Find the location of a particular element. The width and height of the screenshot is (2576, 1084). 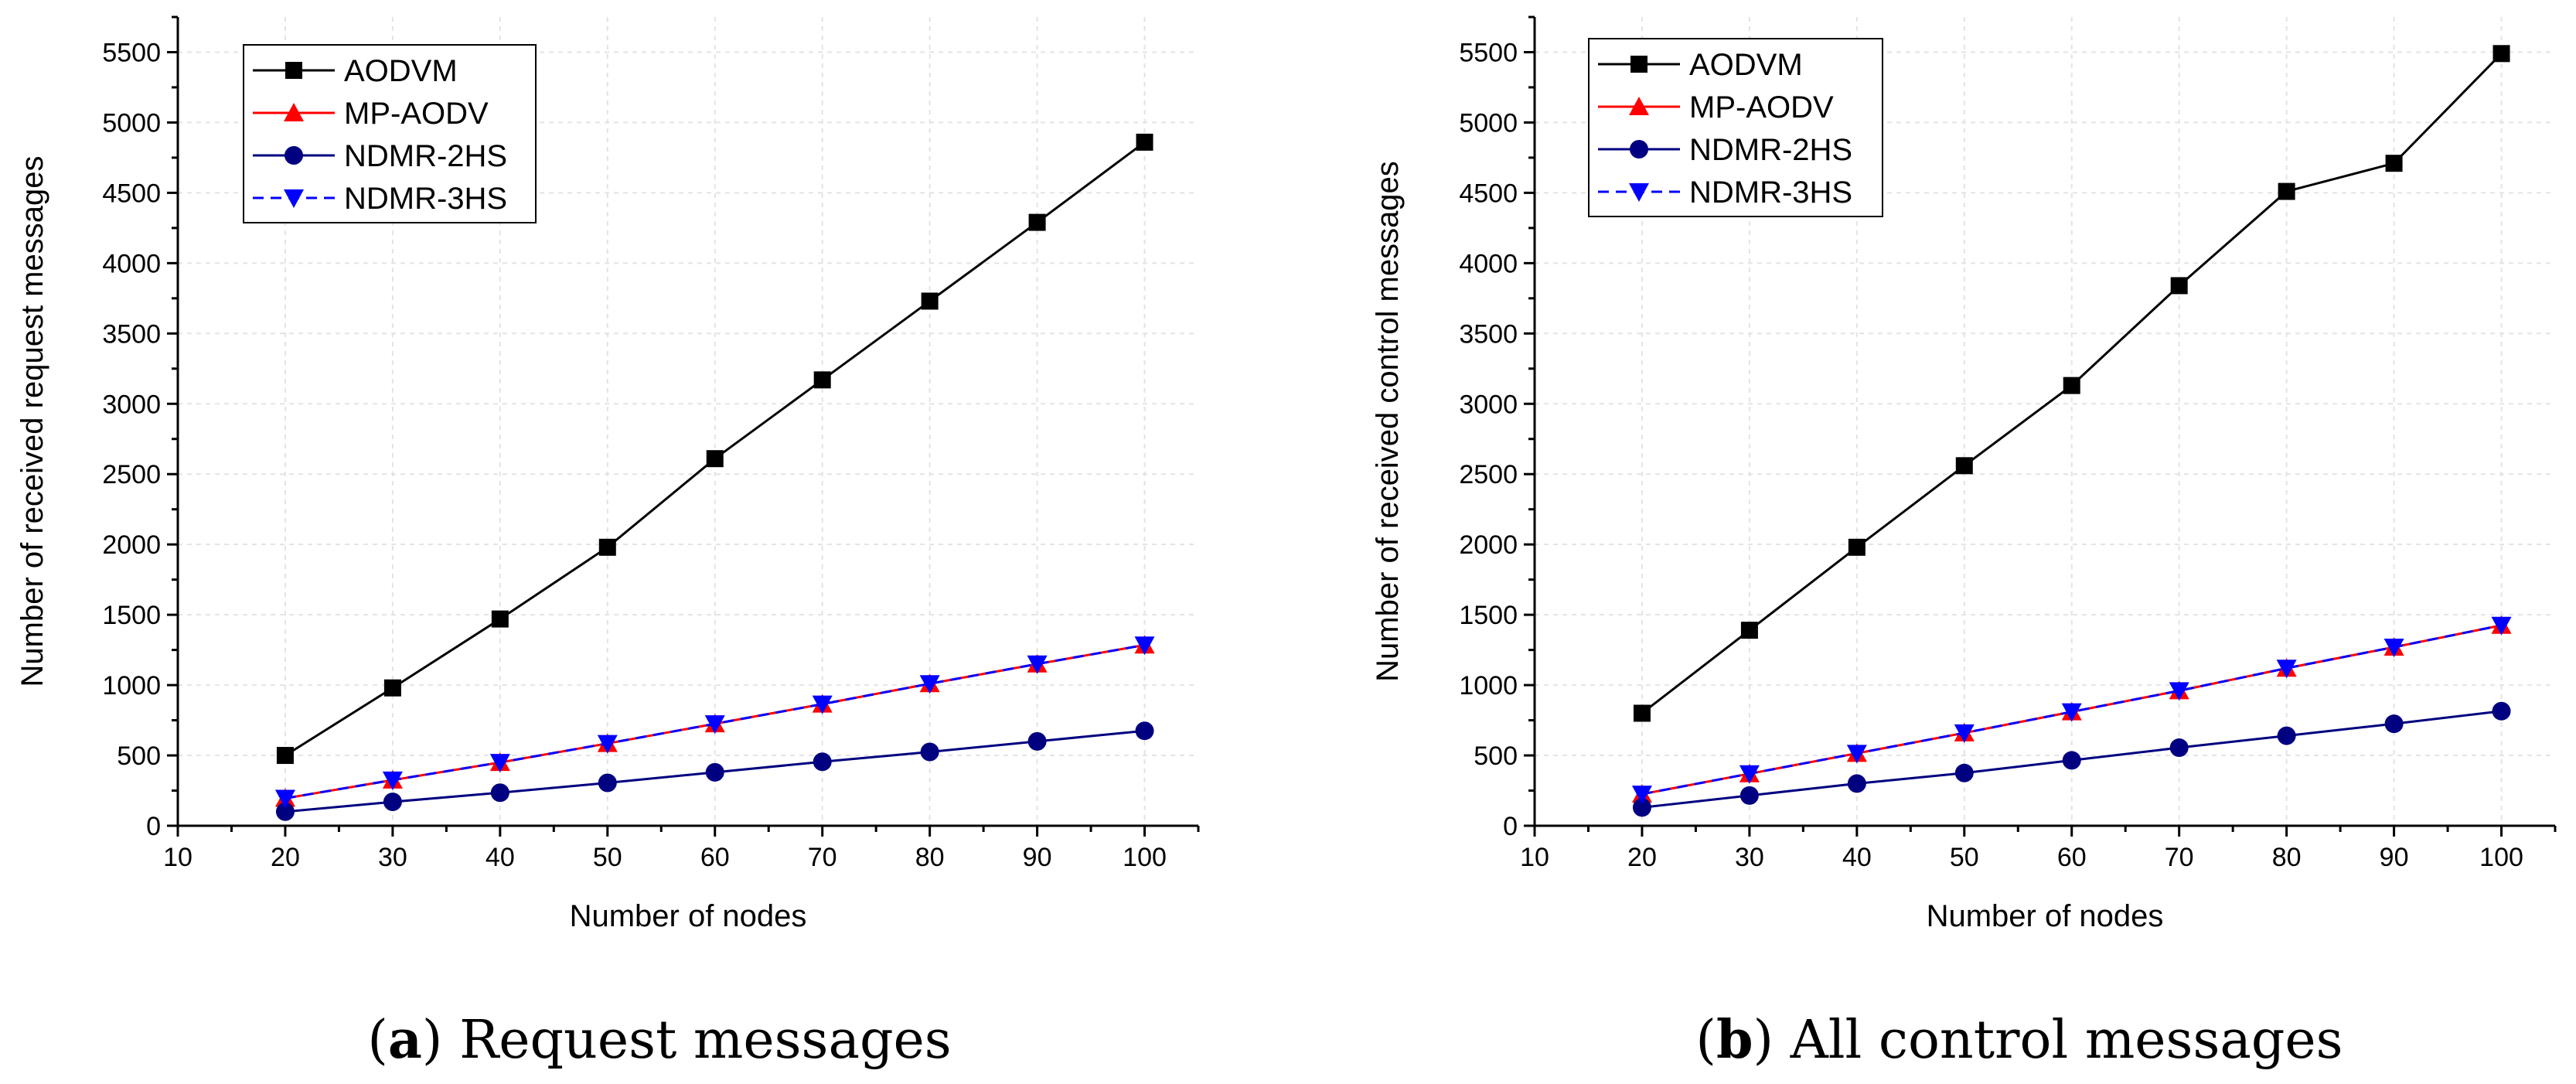

x-tick-label: 80 is located at coordinates (930, 857).